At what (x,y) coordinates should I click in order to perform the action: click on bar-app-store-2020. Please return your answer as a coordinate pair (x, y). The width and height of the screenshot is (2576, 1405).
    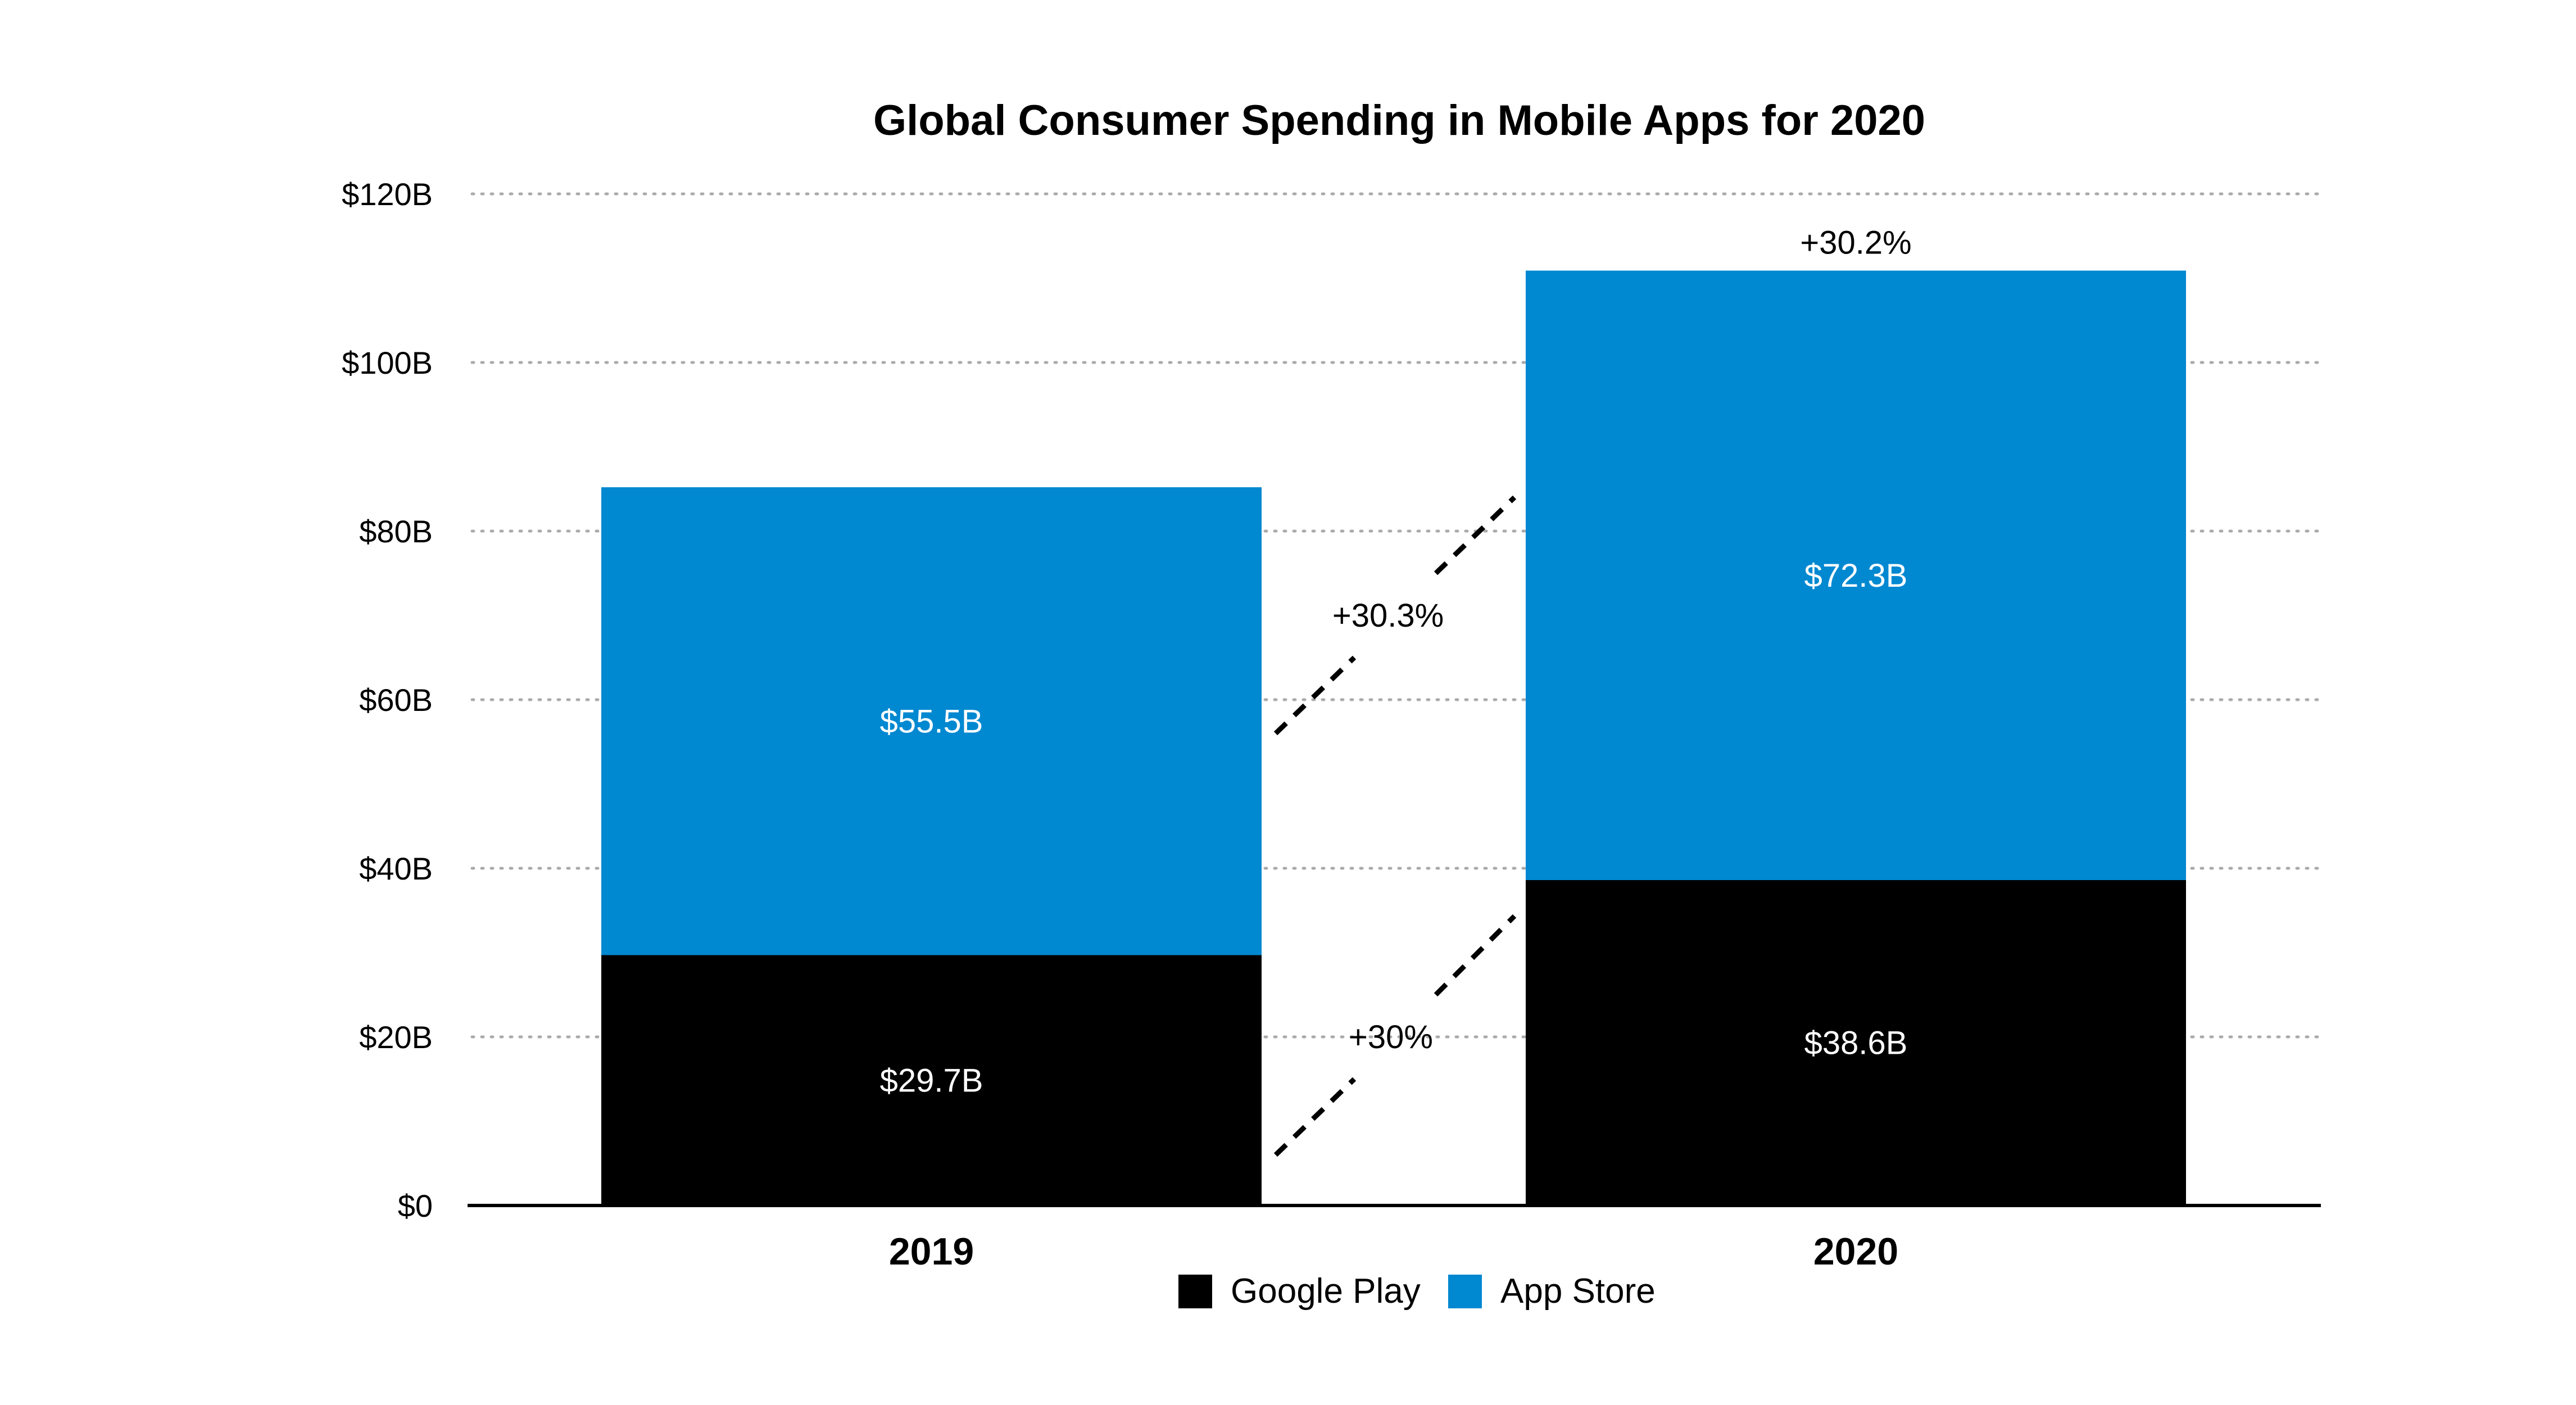
    Looking at the image, I should click on (1856, 575).